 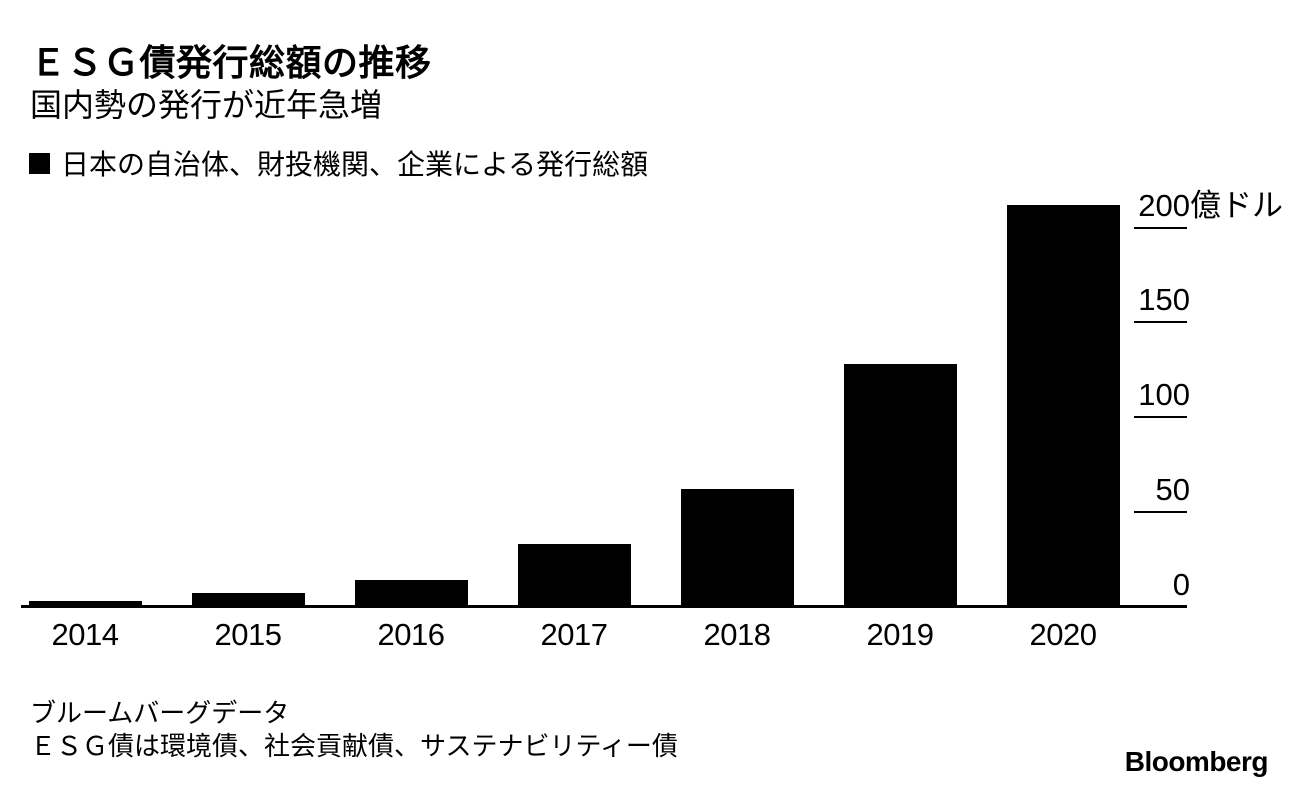 I want to click on legend-swatch-icon, so click(x=39, y=163).